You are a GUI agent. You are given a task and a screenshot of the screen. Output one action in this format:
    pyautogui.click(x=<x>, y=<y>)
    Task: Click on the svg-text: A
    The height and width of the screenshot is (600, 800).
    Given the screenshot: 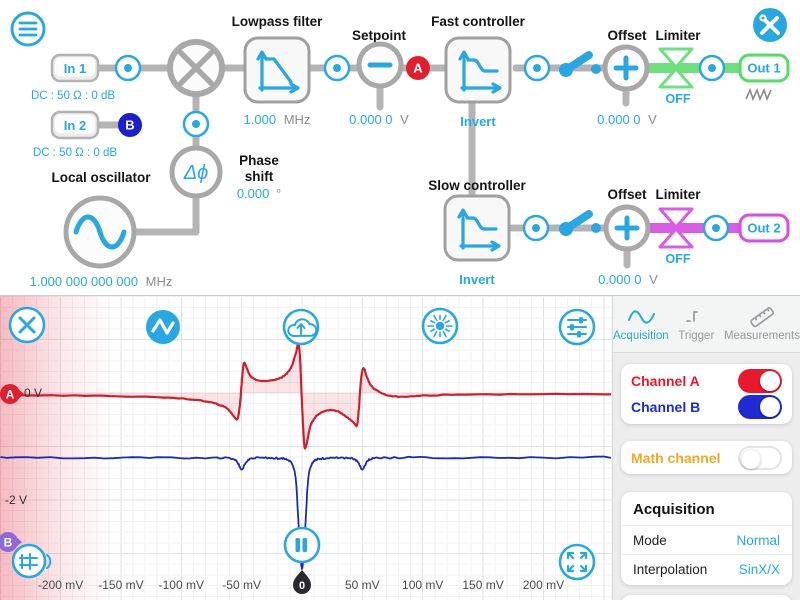 What is the action you would take?
    pyautogui.click(x=10, y=395)
    